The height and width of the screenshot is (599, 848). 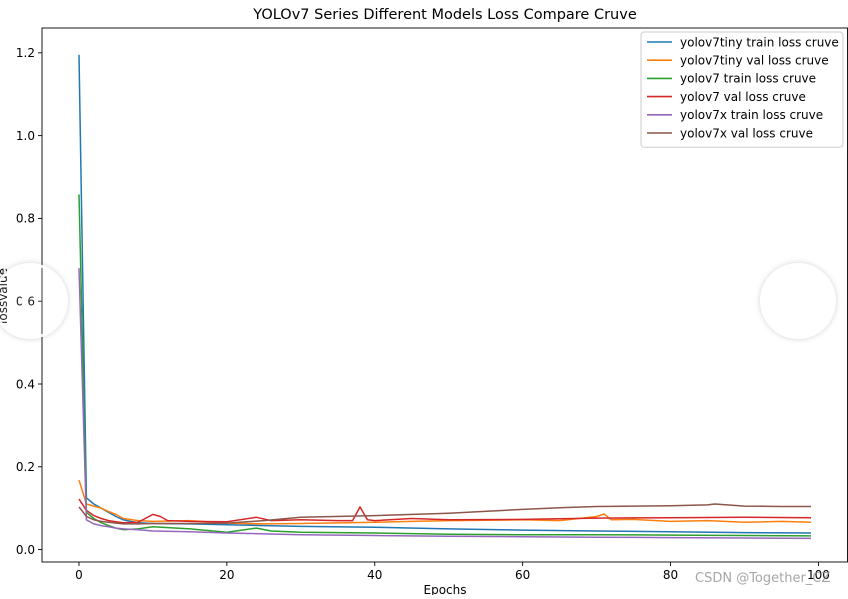 I want to click on legend-label: yolov7x train loss cruve, so click(x=751, y=115).